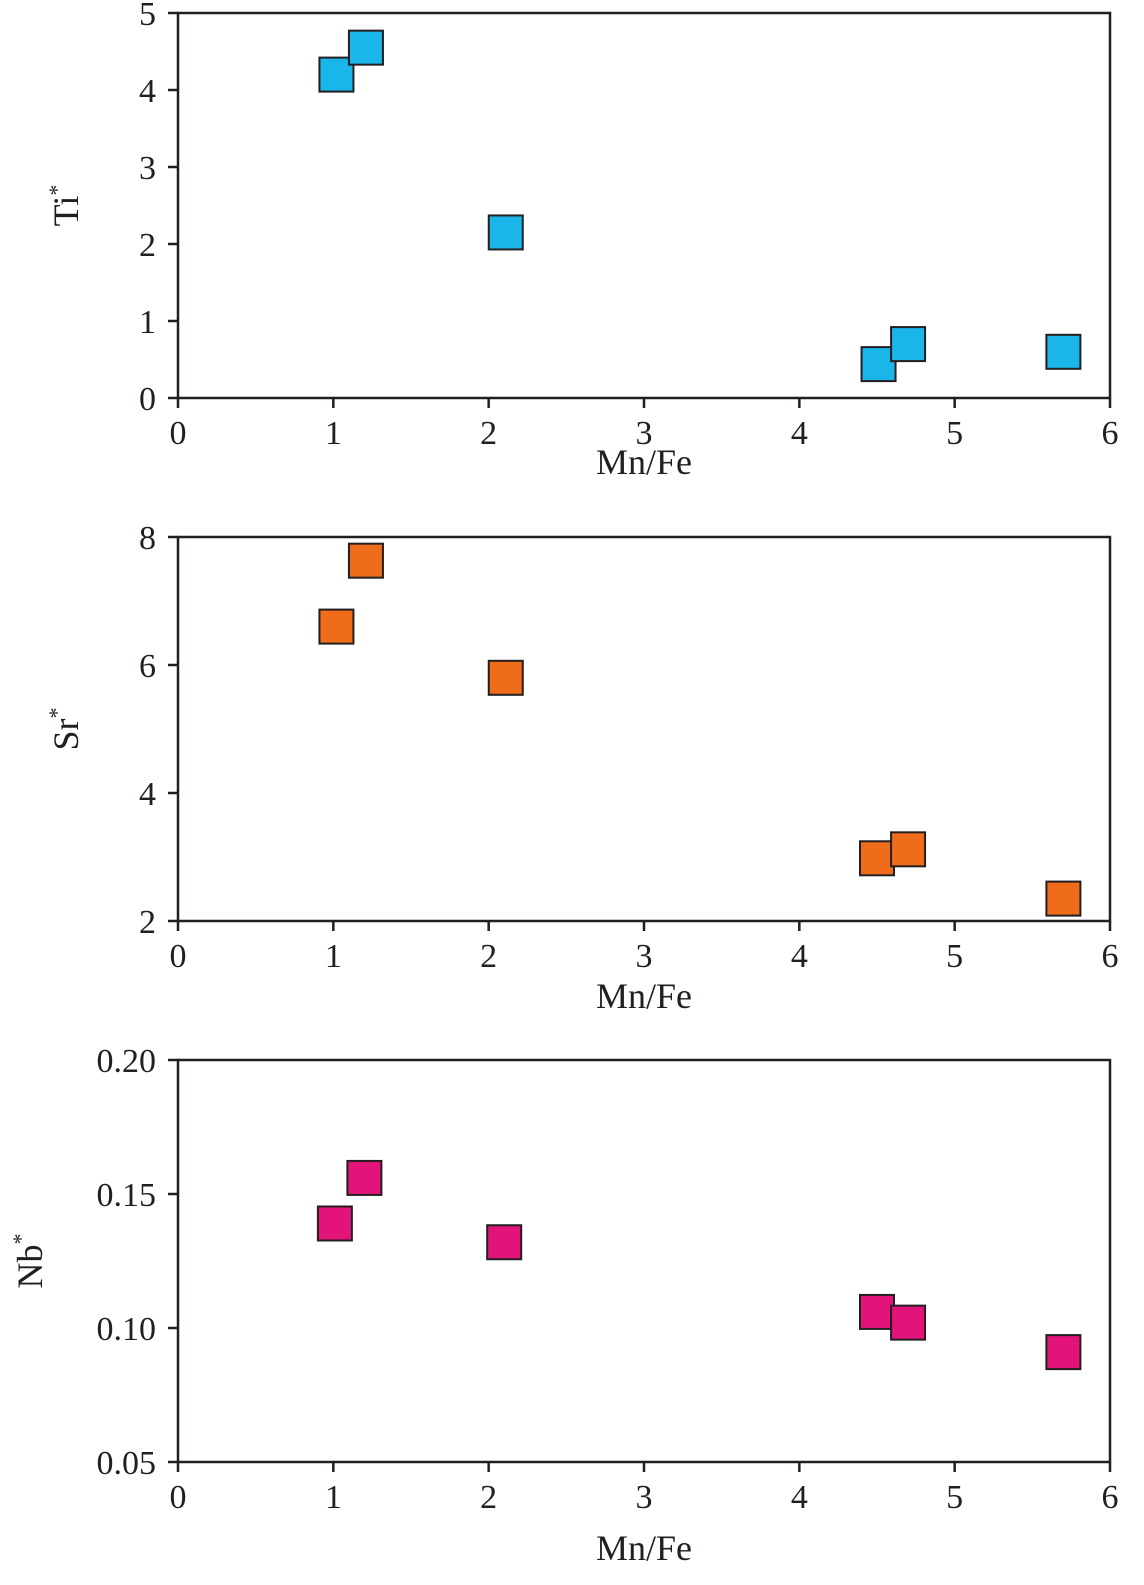 This screenshot has width=1144, height=1585. I want to click on y-tick-label: 8, so click(147, 538).